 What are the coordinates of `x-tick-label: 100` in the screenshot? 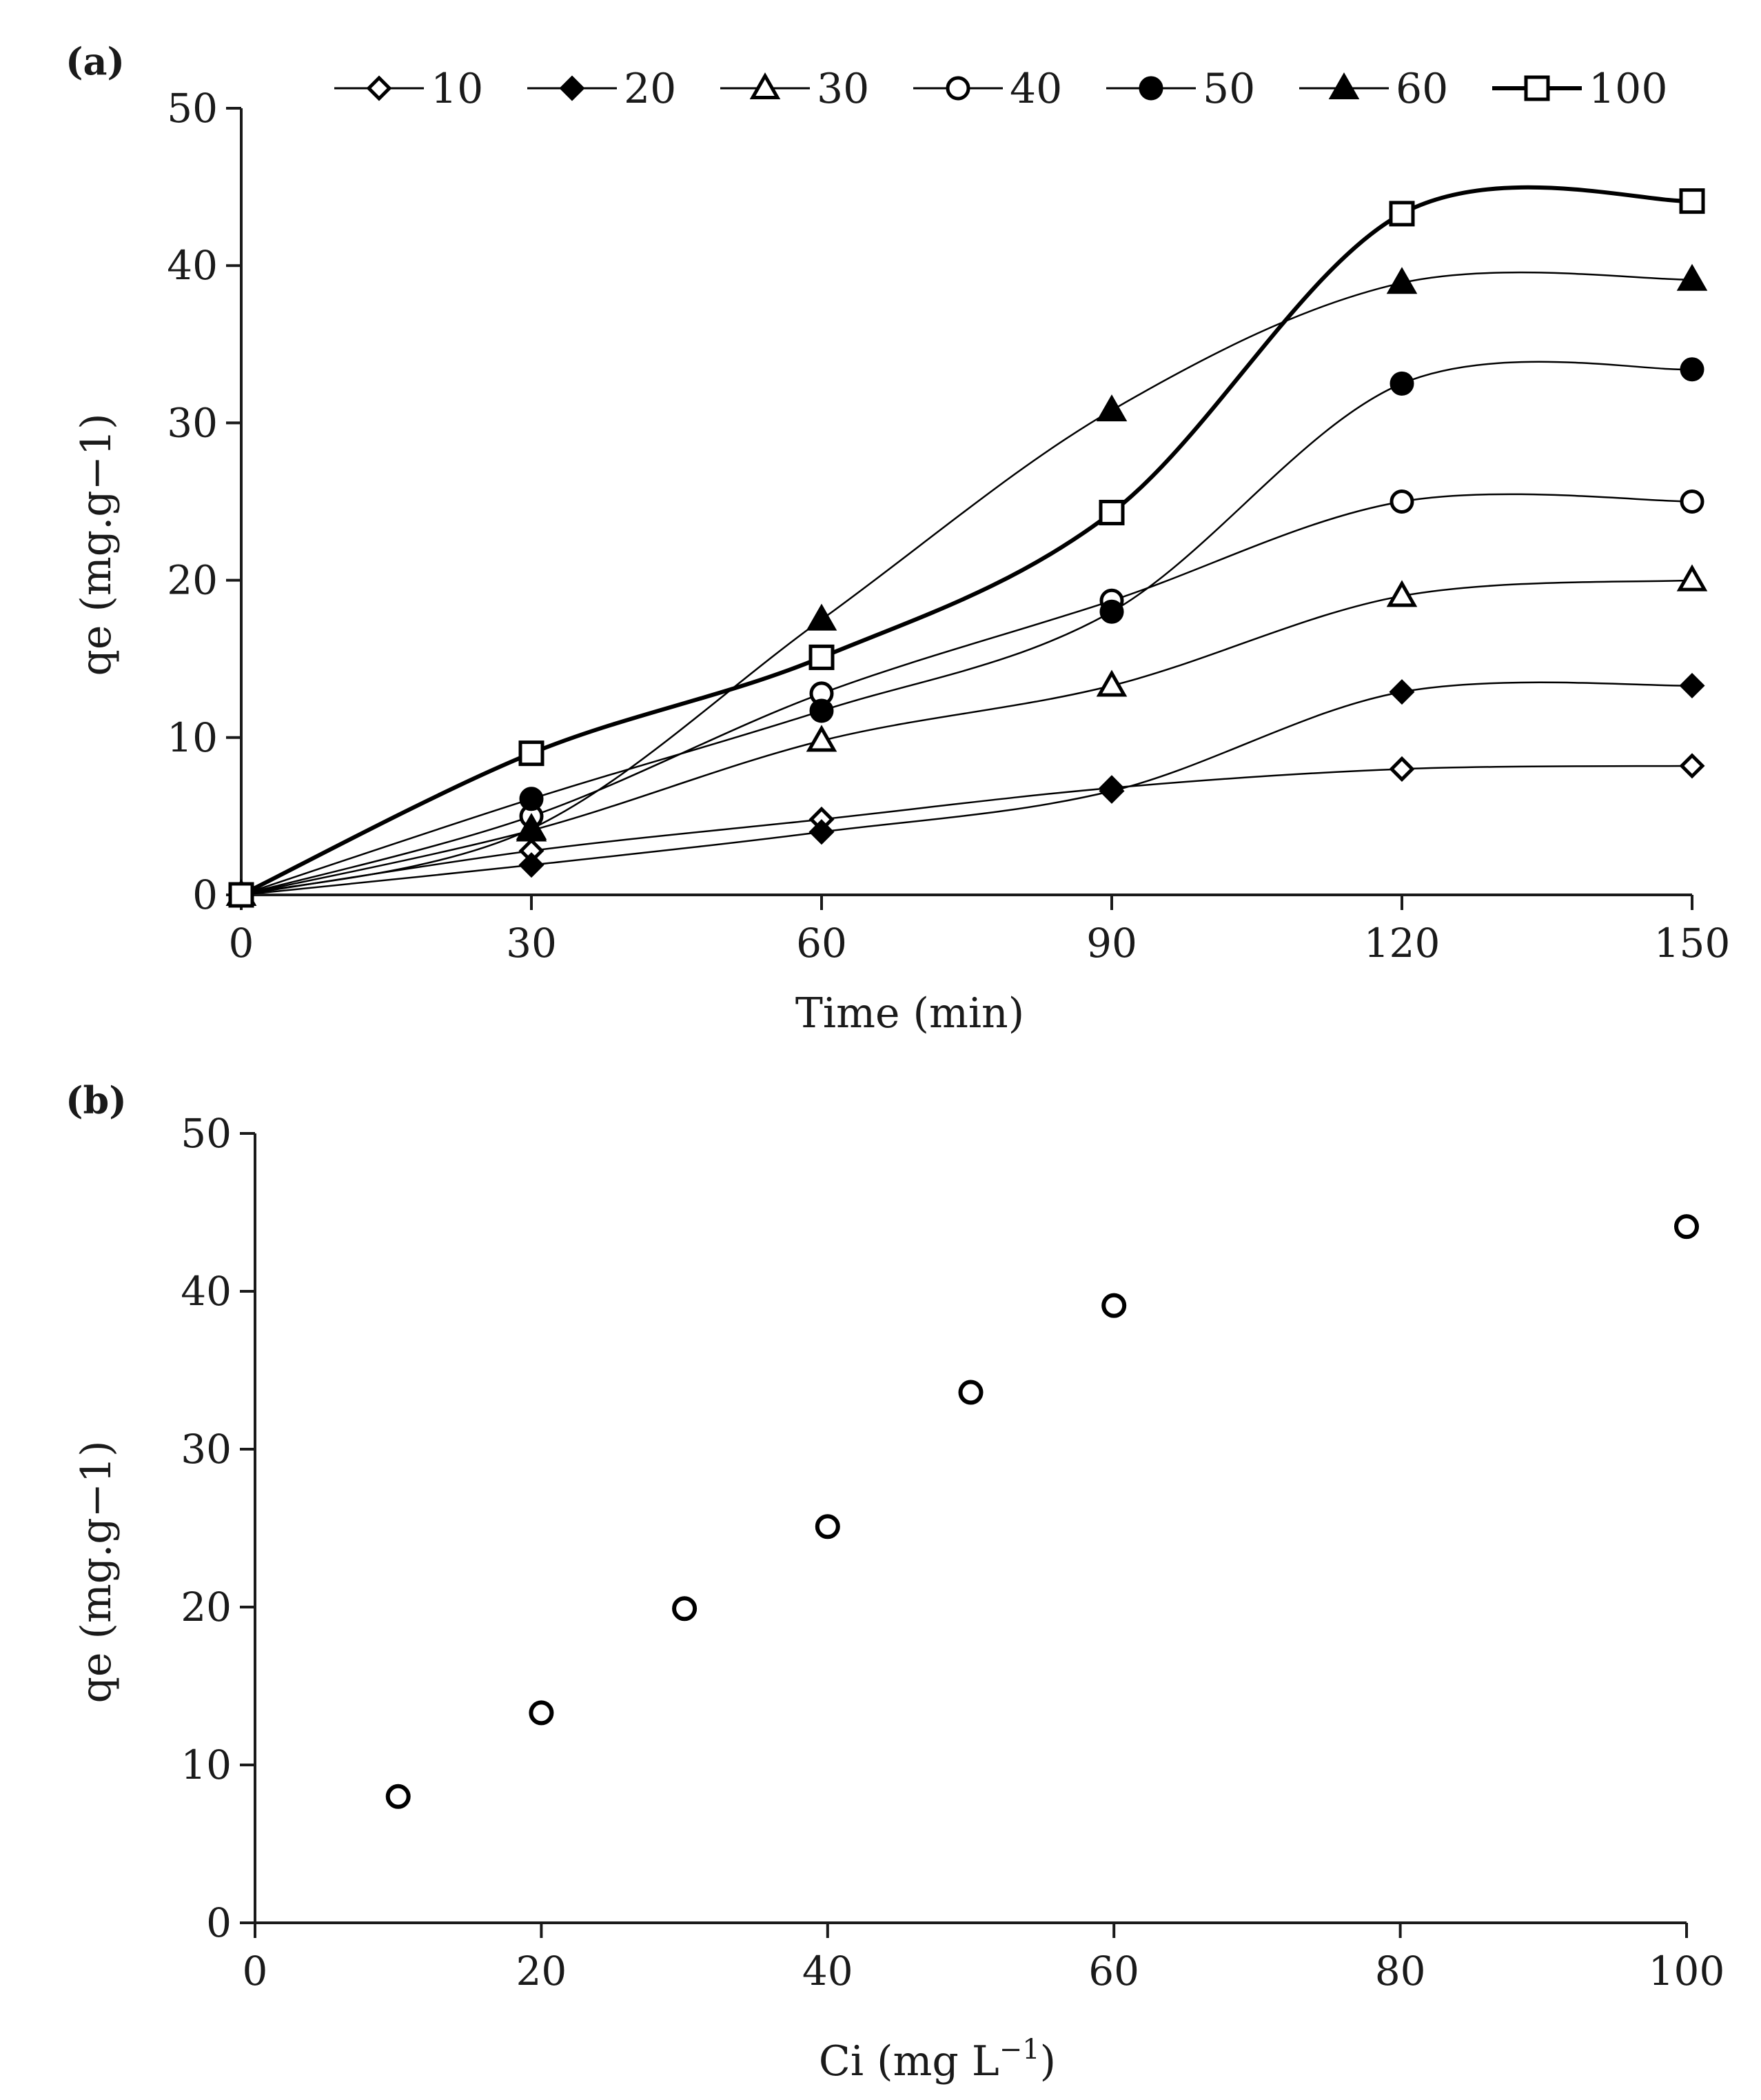 It's located at (1687, 1971).